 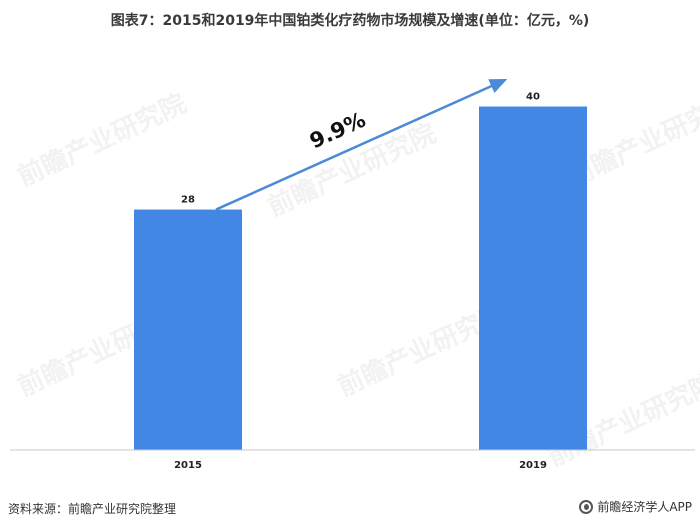 I want to click on growth-arrow, so click(x=361, y=144).